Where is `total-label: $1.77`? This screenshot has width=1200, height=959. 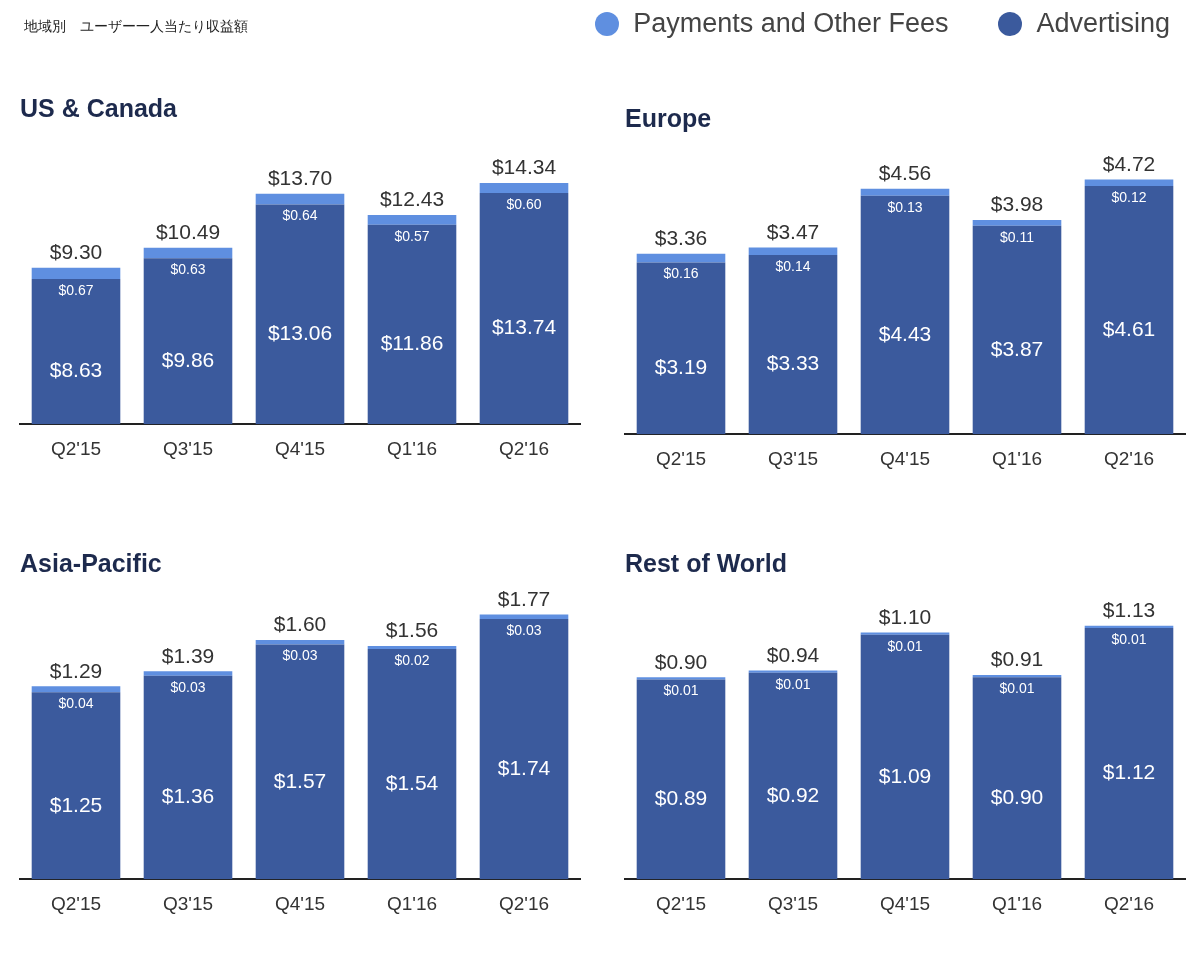
total-label: $1.77 is located at coordinates (524, 598).